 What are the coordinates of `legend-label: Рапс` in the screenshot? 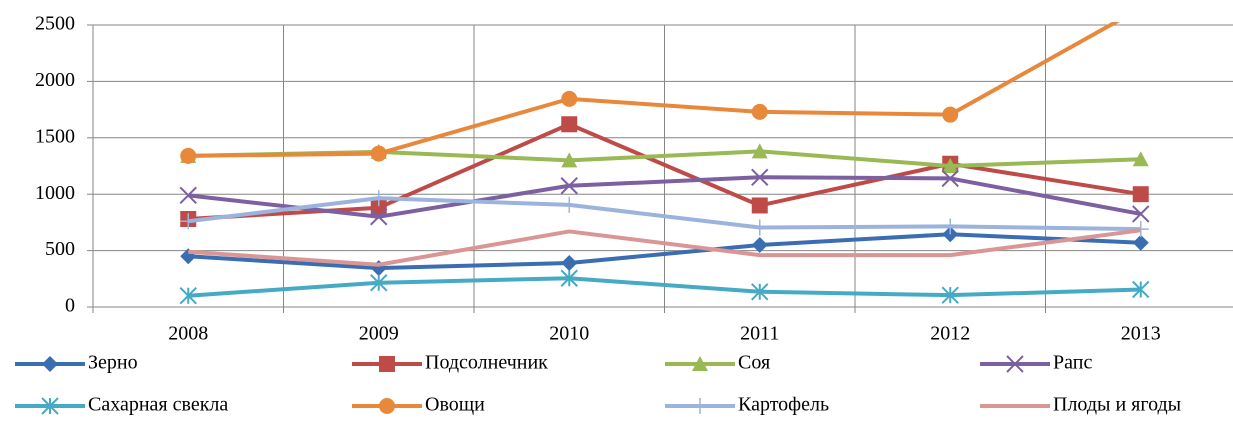 It's located at (1072, 363).